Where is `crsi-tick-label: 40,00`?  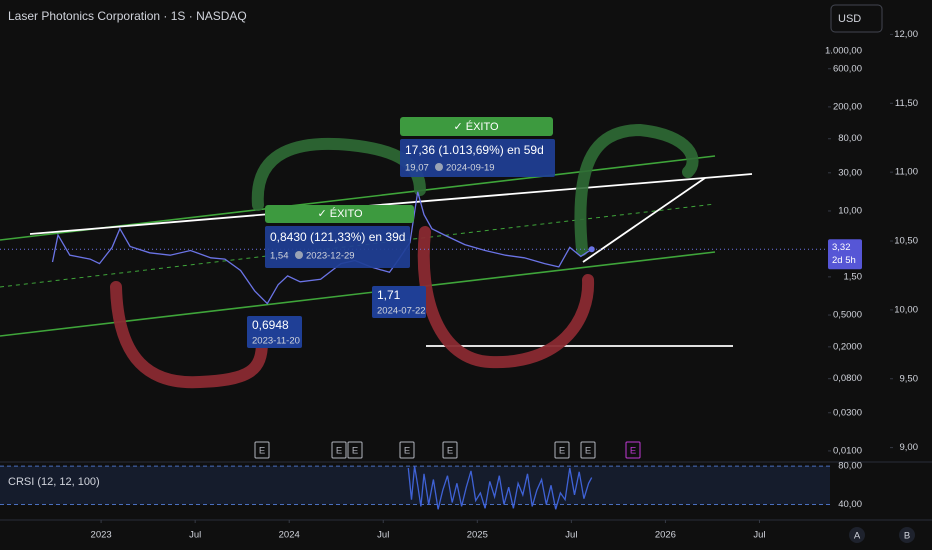
crsi-tick-label: 40,00 is located at coordinates (850, 504).